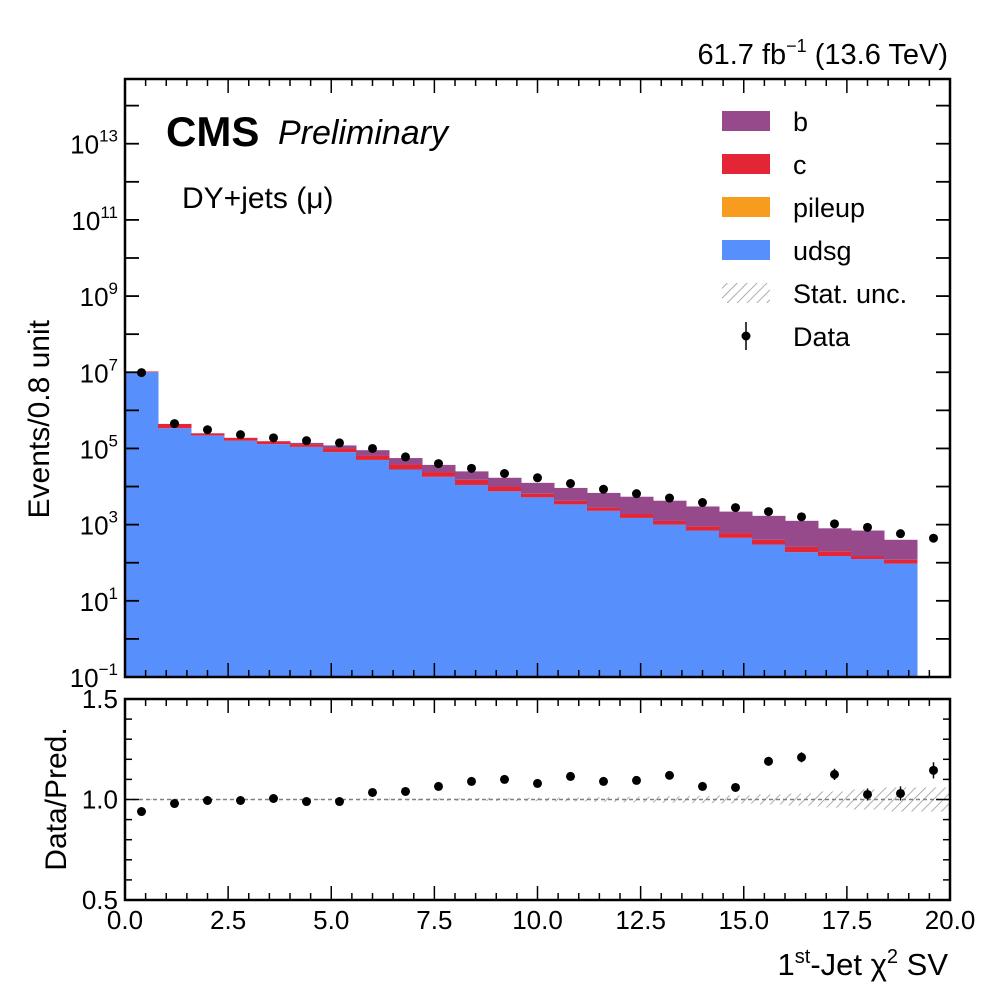  I want to click on legend-label-4: Stat. unc., so click(850, 294).